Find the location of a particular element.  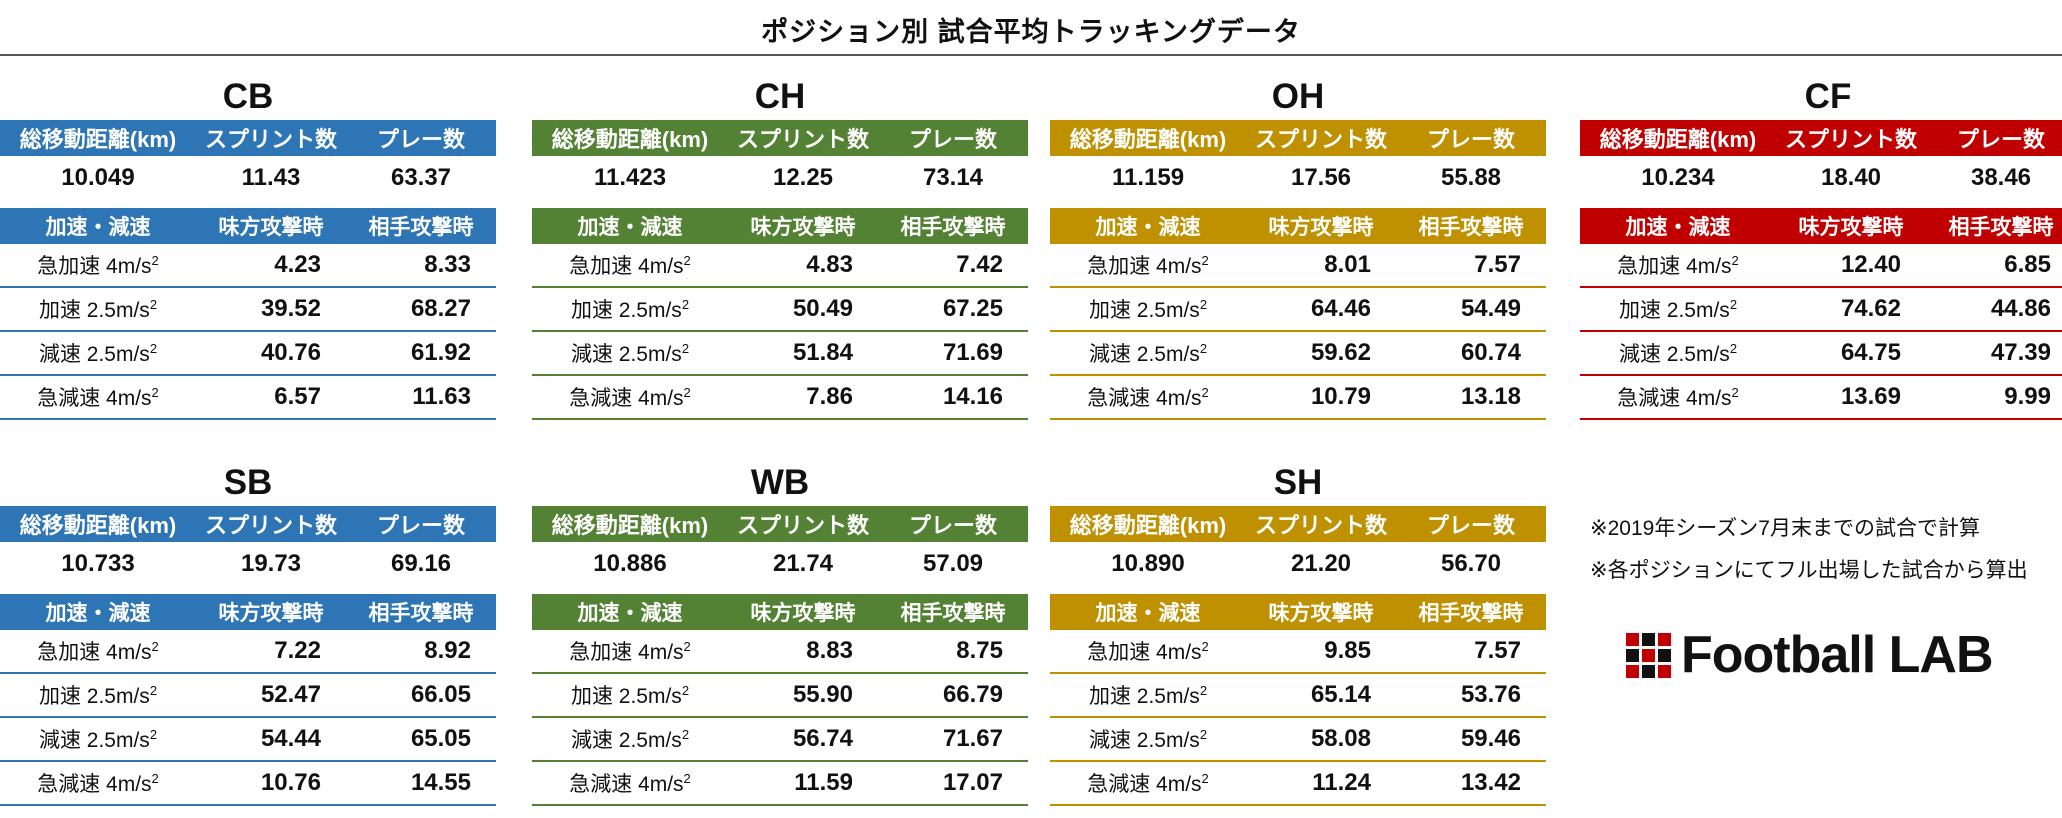

accel-row: 減速 2.5m/s2 59.62 60.74 is located at coordinates (1298, 354).